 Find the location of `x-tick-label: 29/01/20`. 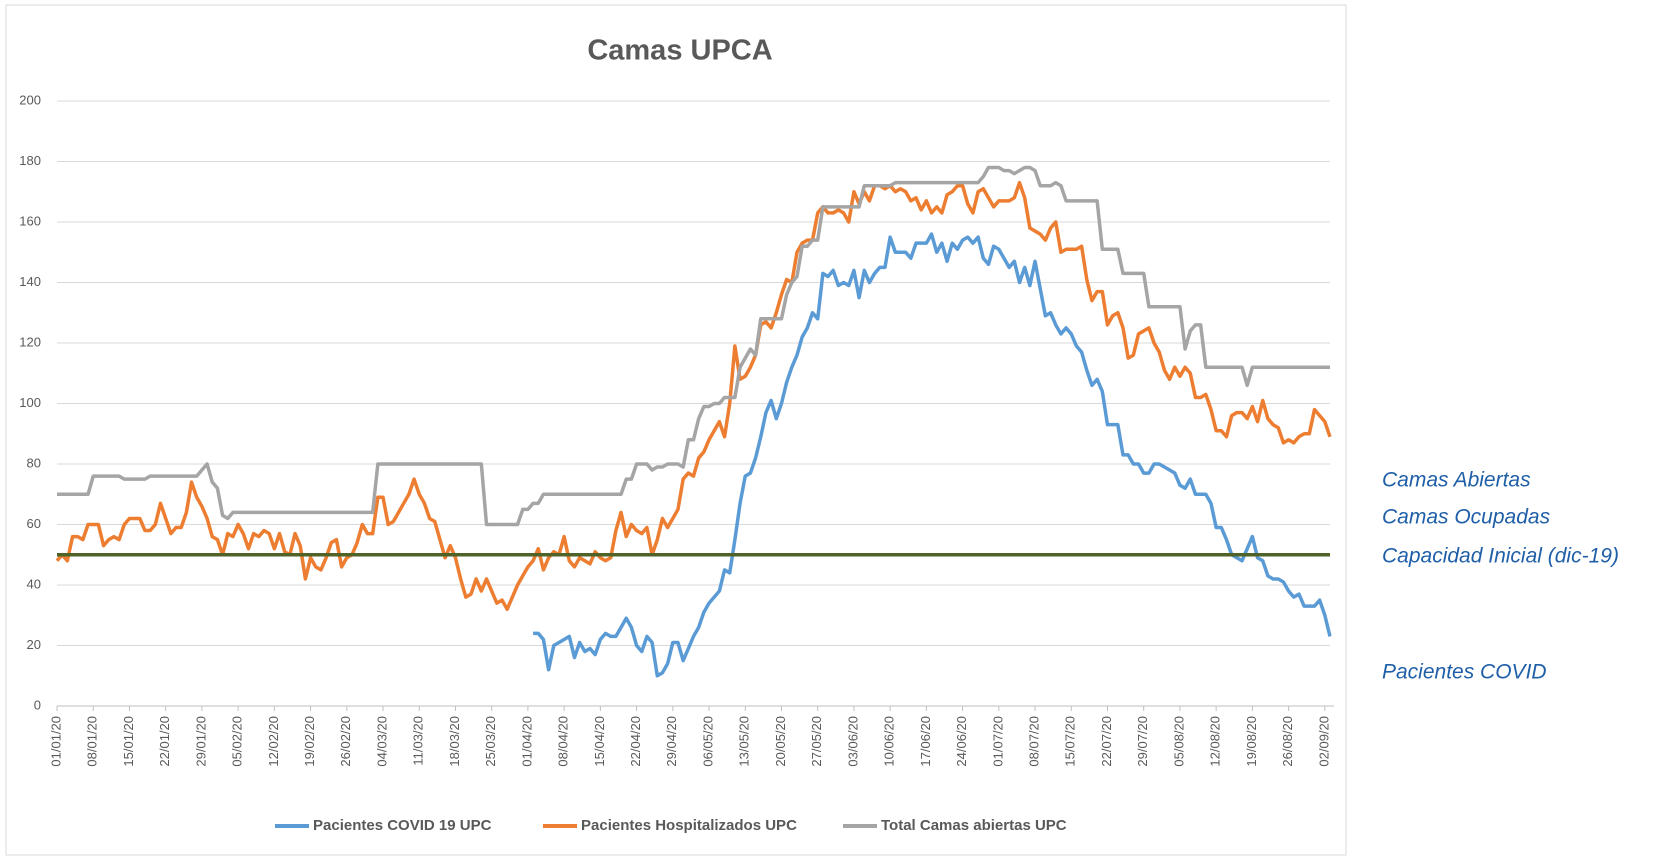

x-tick-label: 29/01/20 is located at coordinates (200, 741).